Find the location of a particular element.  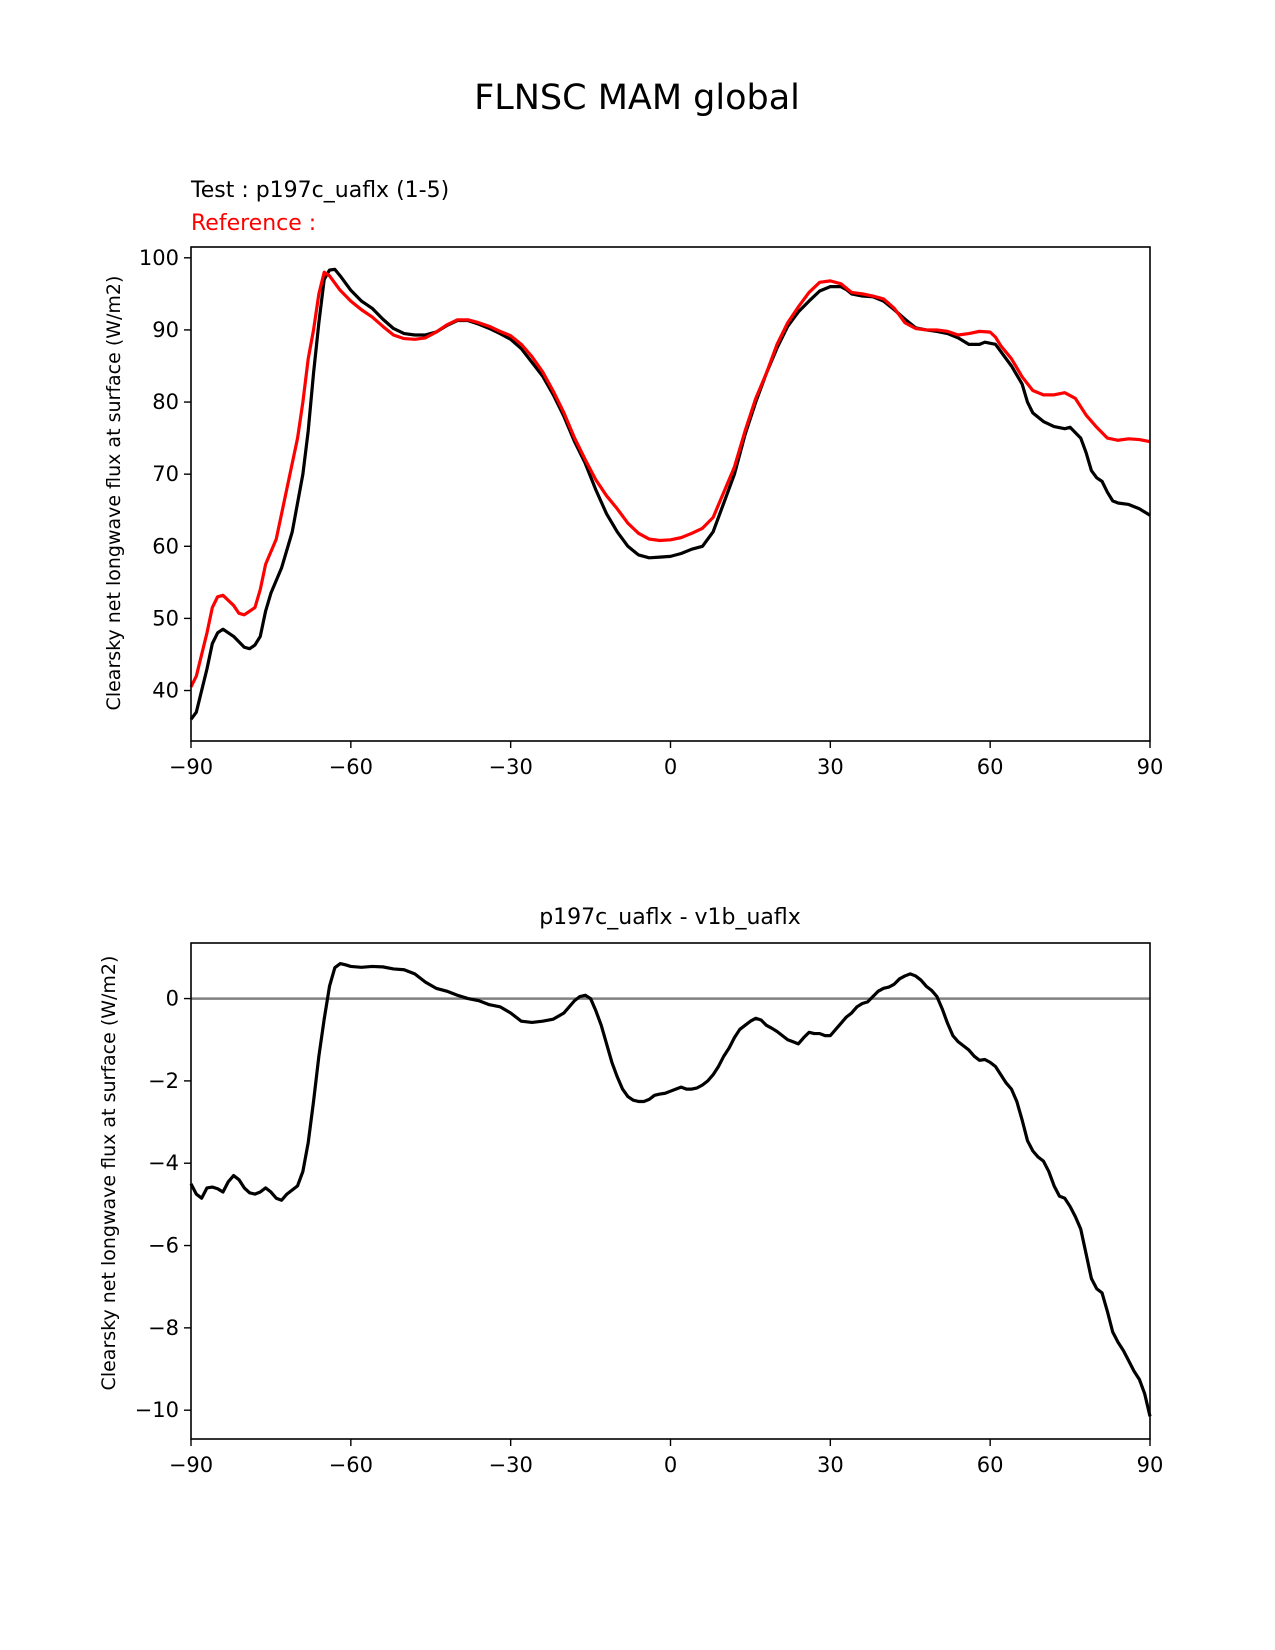

top-y-tick-label: 70 is located at coordinates (165, 474).